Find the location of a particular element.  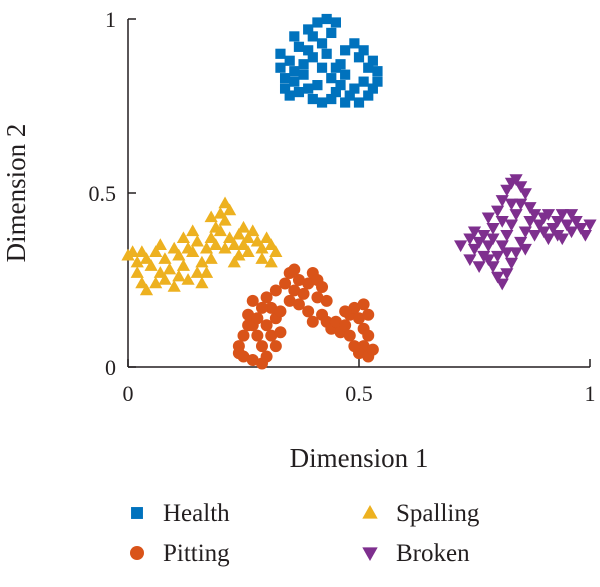

legend-marker-spalling is located at coordinates (370, 511).